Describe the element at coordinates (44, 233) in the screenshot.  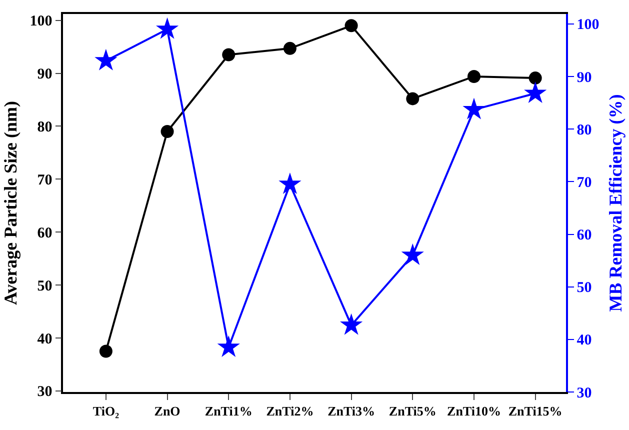
I see `y-tick-label: 60` at that location.